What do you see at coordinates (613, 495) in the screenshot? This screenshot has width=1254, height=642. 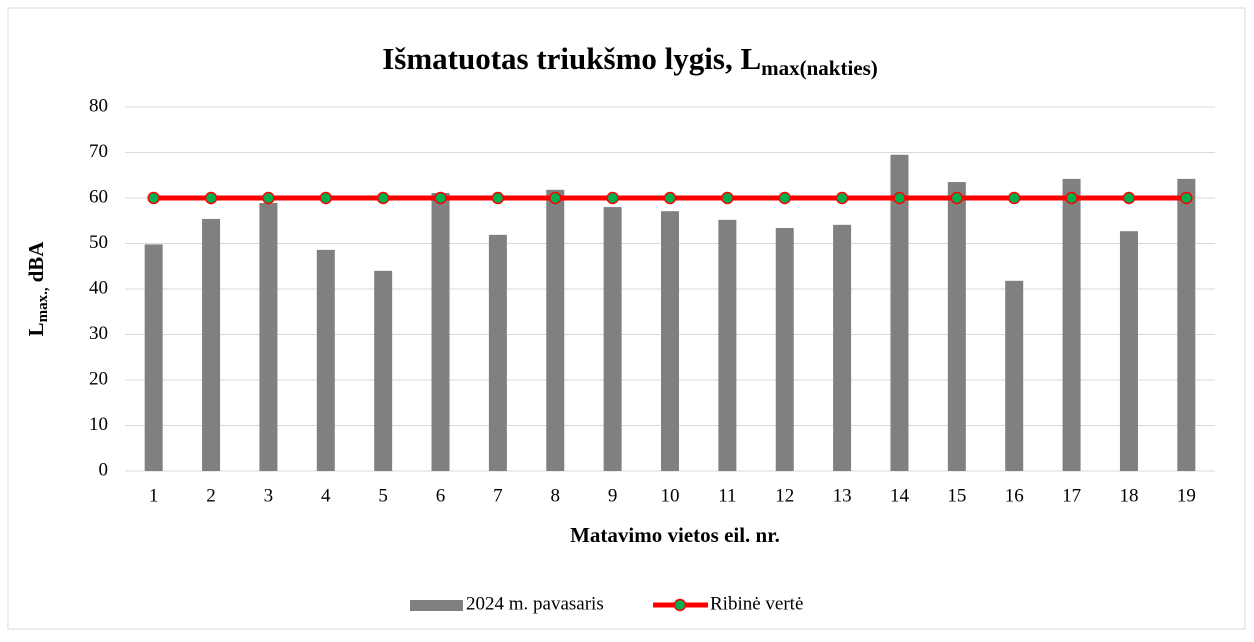 I see `x-tick-label: 9` at bounding box center [613, 495].